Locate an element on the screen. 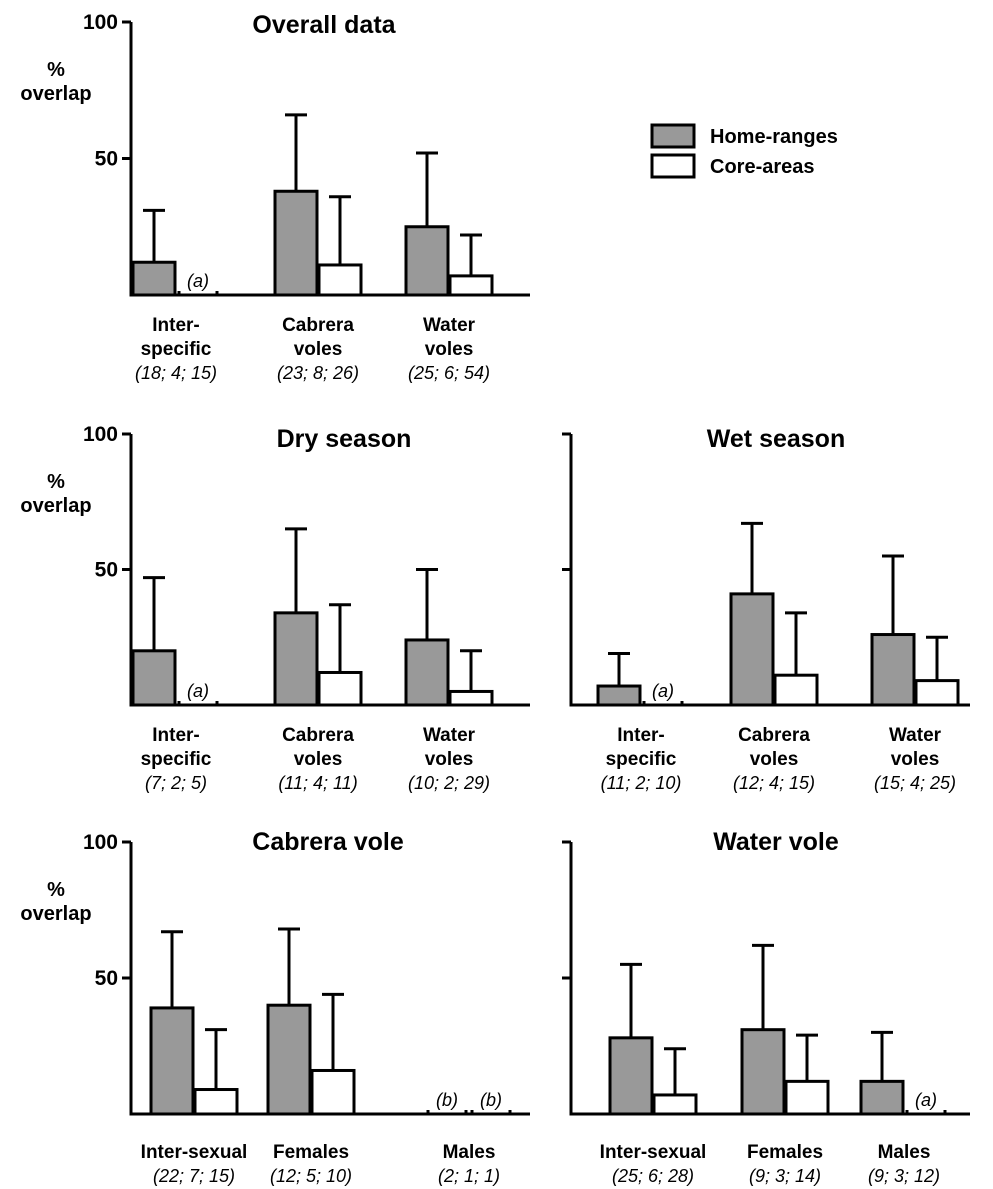  sample-size-label: (10; 2; 29) is located at coordinates (449, 783).